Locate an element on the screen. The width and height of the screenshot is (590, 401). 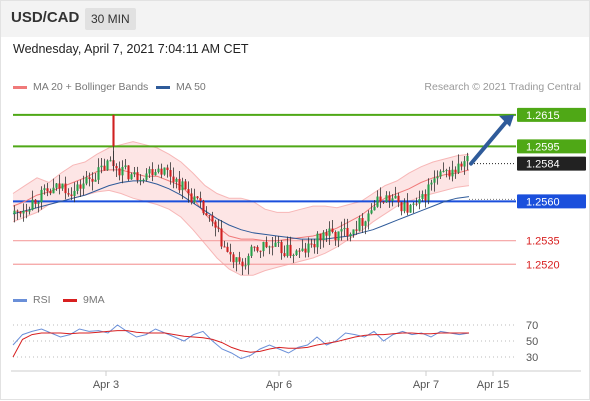
time-tick-label: Apr 6 is located at coordinates (279, 385).